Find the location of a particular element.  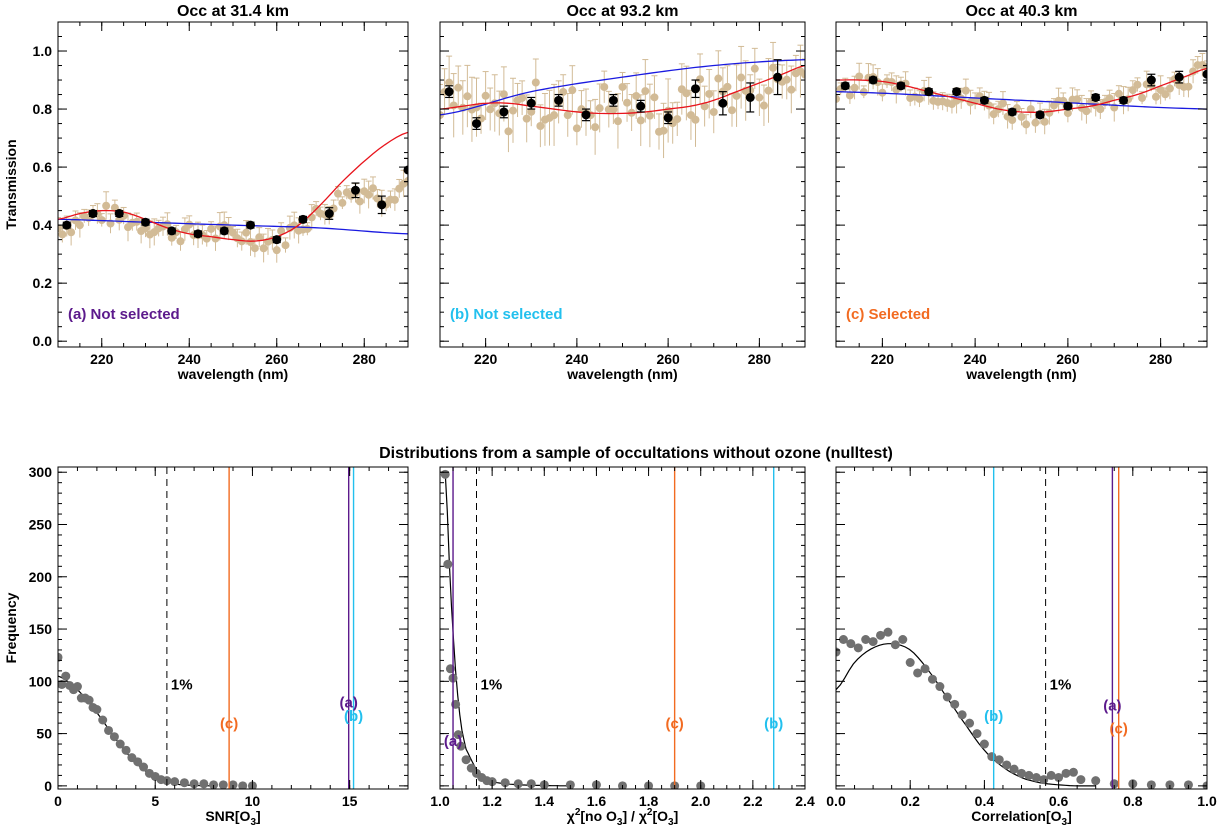

marker-label-b: (b) is located at coordinates (993, 716).